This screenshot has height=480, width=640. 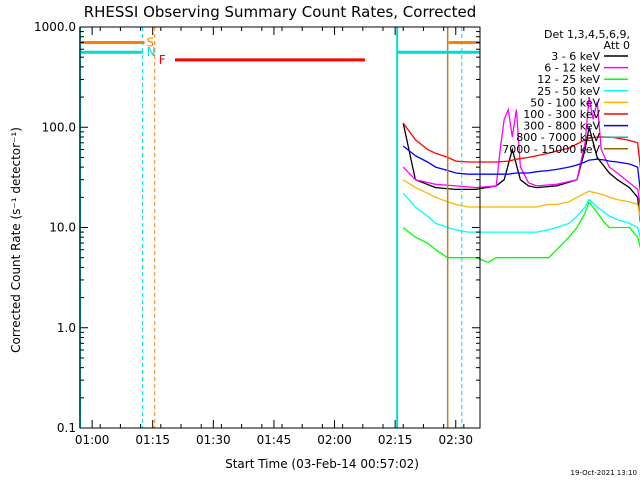 I want to click on x-tick-label: 01:30, so click(x=213, y=440).